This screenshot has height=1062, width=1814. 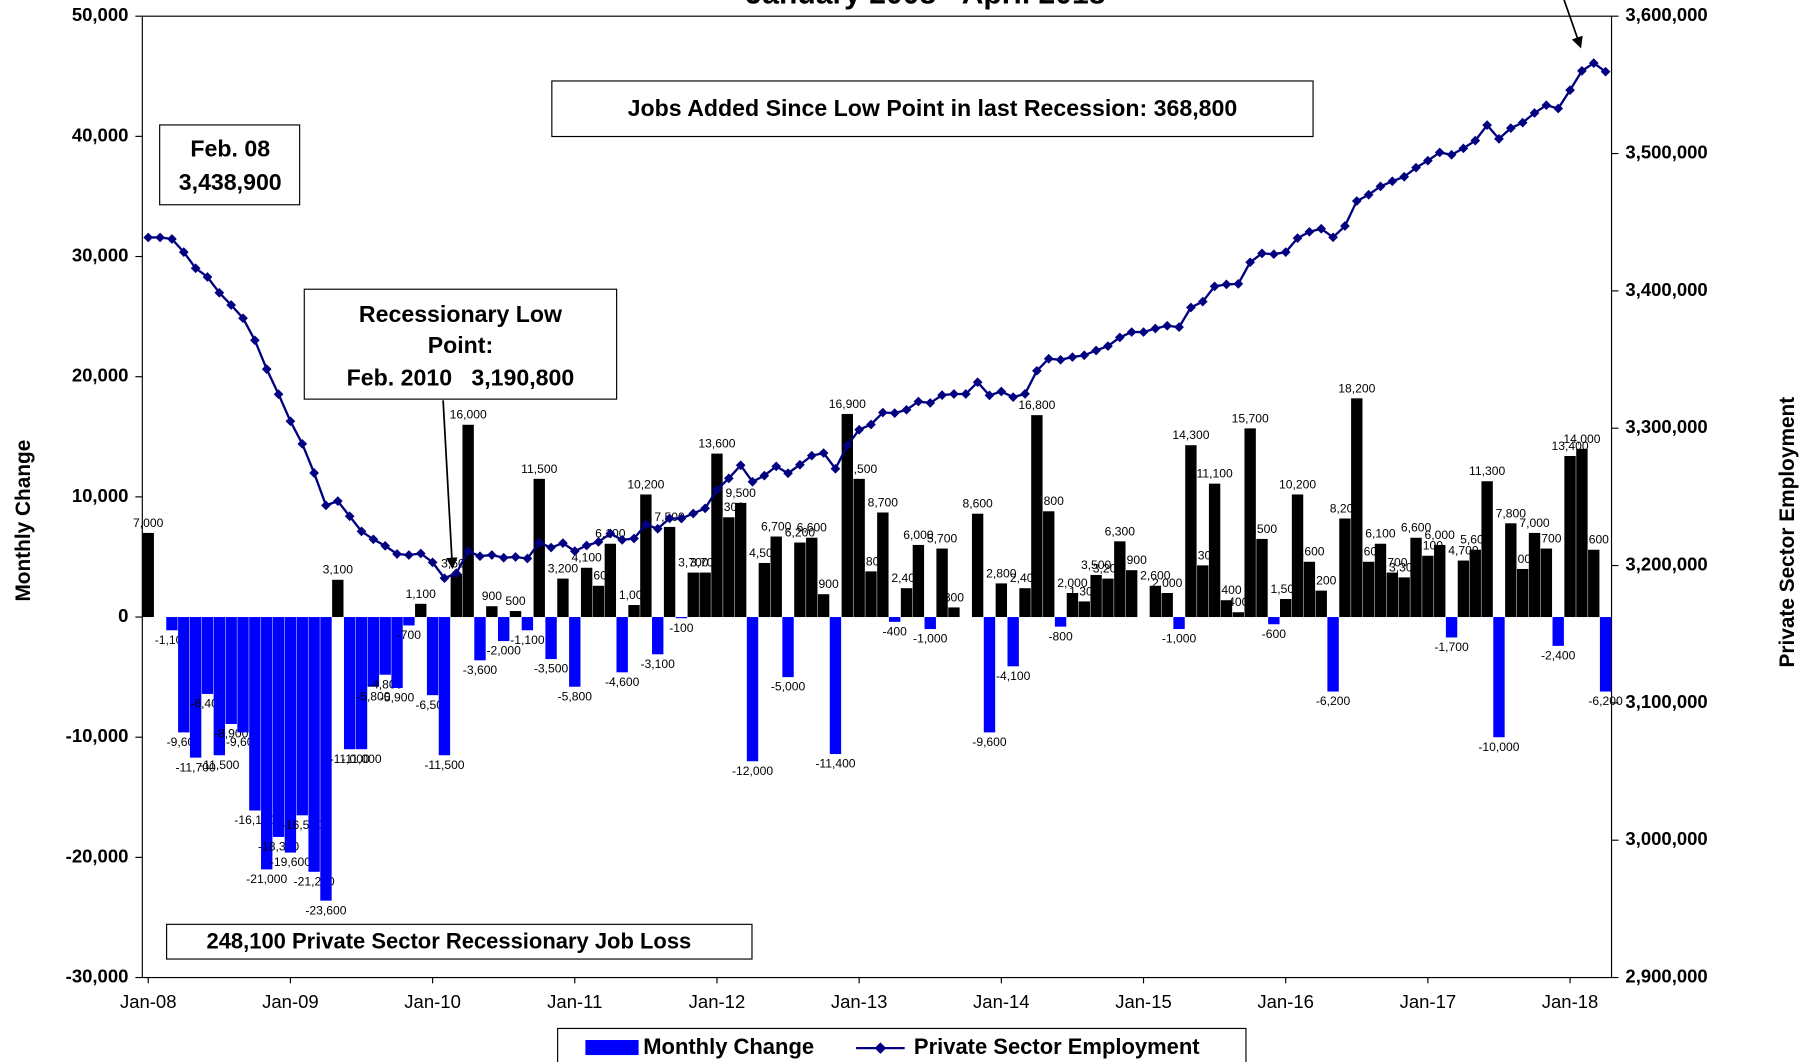 I want to click on data-label: -6,200, so click(x=1333, y=701).